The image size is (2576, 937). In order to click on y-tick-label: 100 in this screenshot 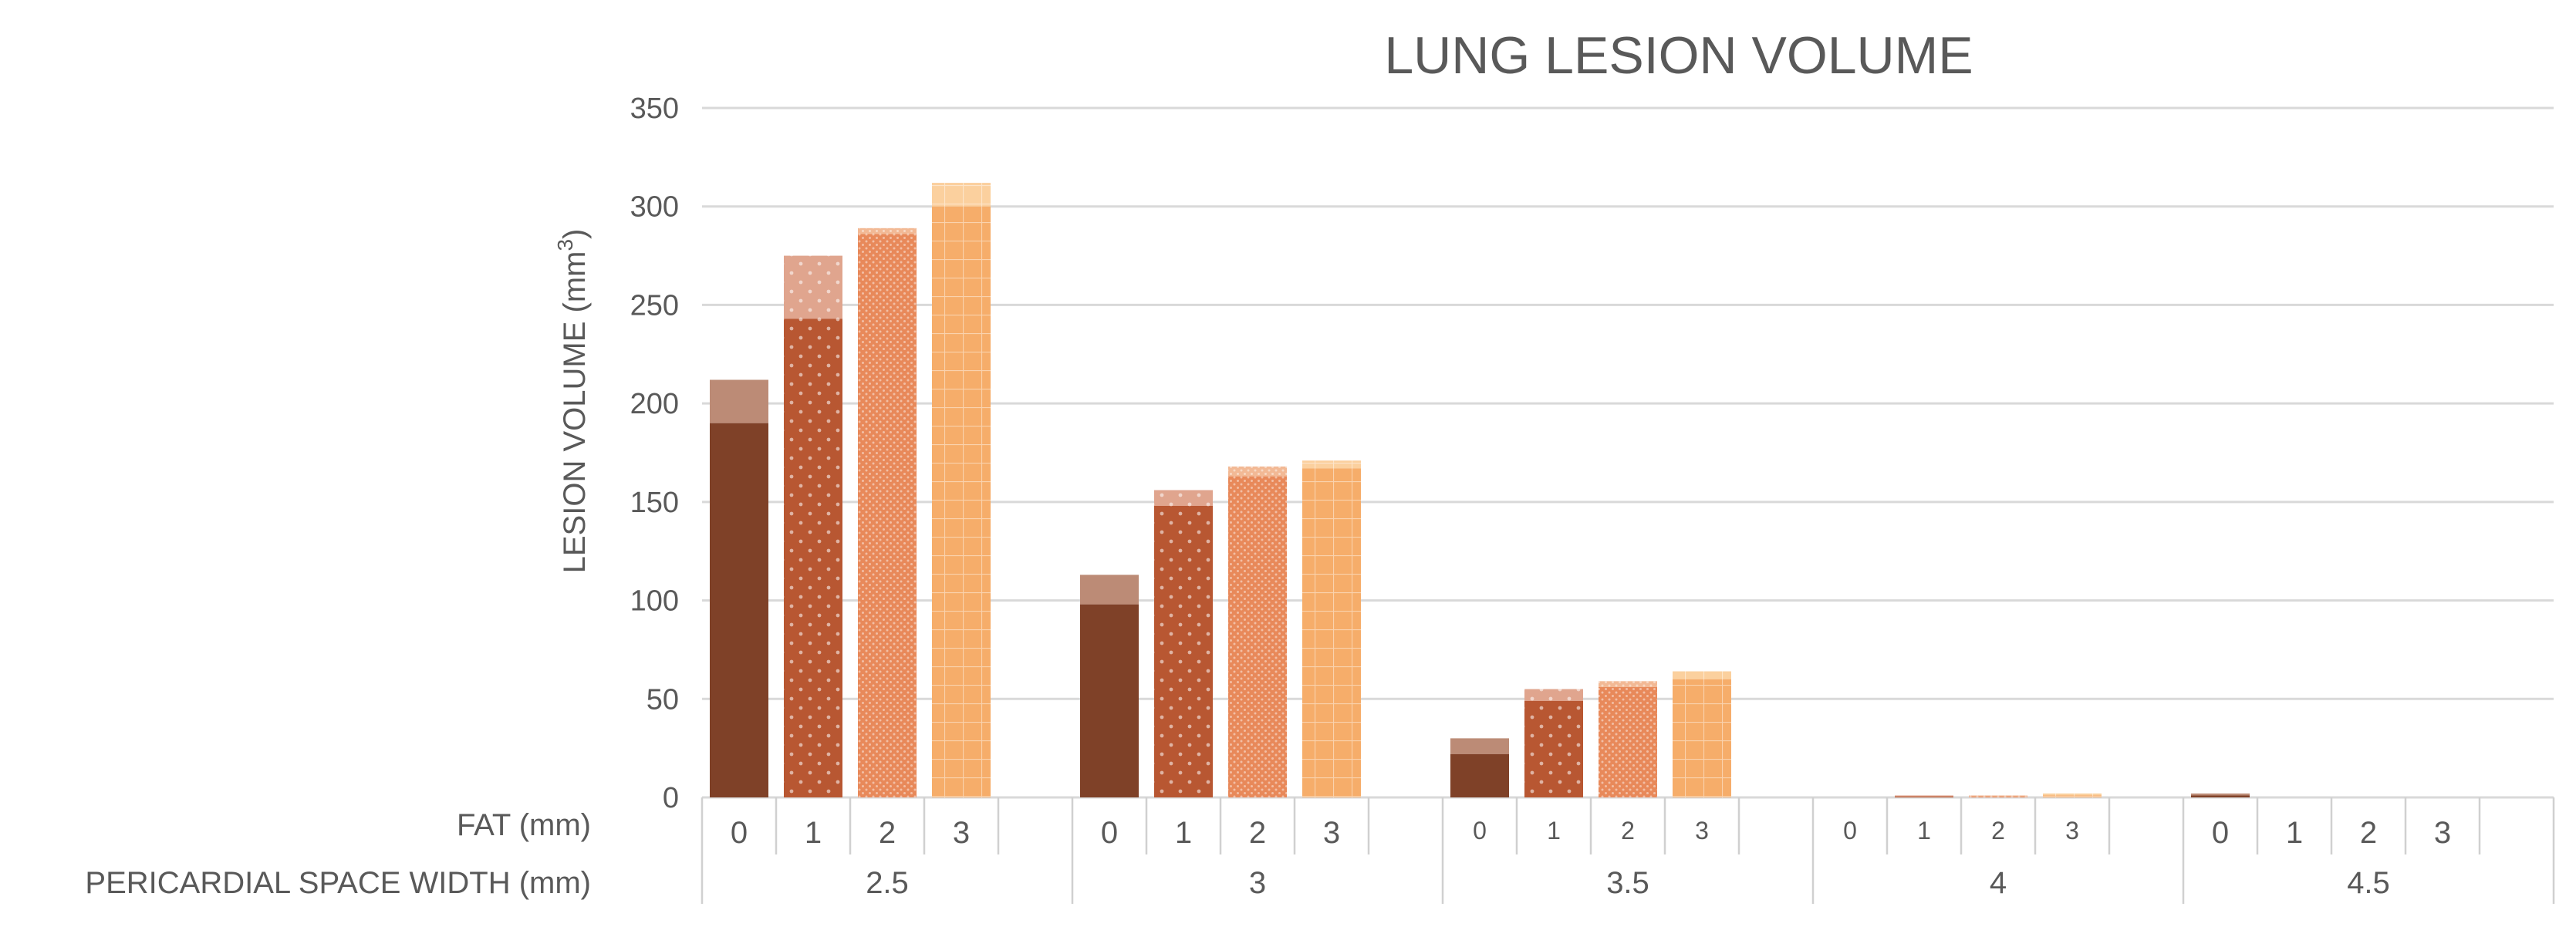, I will do `click(654, 601)`.